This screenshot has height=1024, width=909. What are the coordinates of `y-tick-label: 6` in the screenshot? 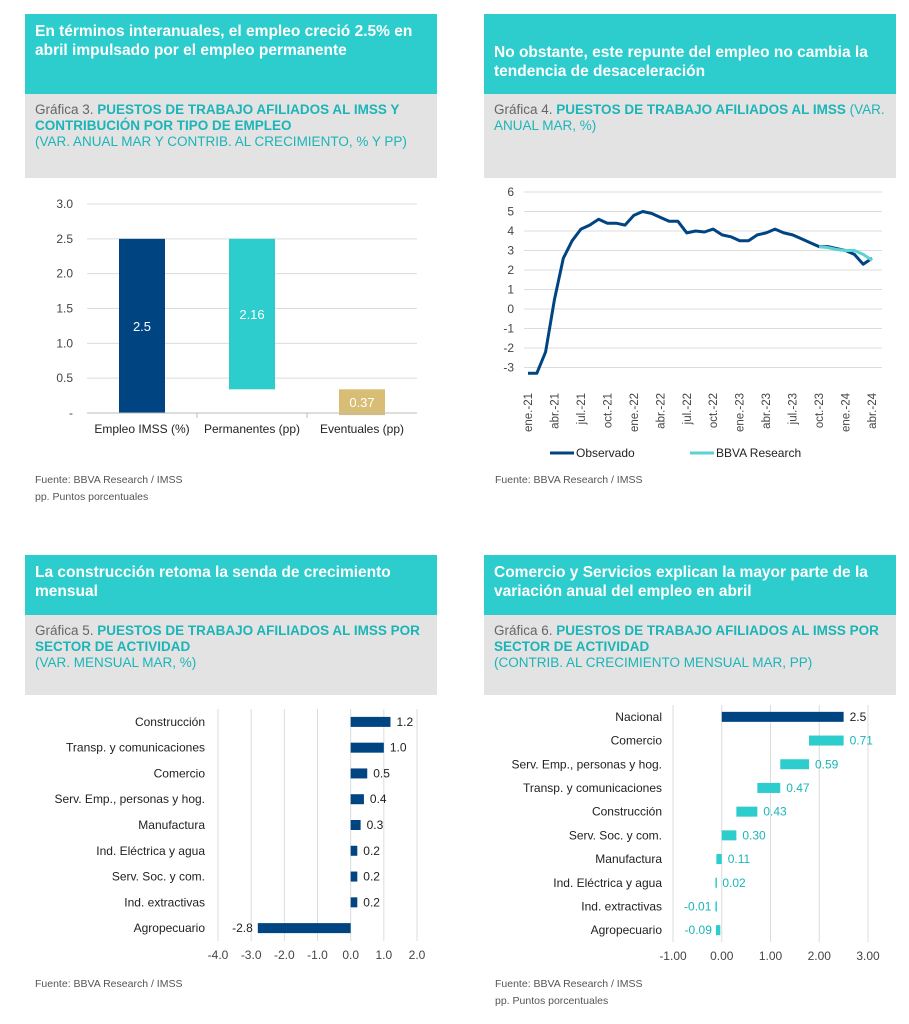 It's located at (510, 192).